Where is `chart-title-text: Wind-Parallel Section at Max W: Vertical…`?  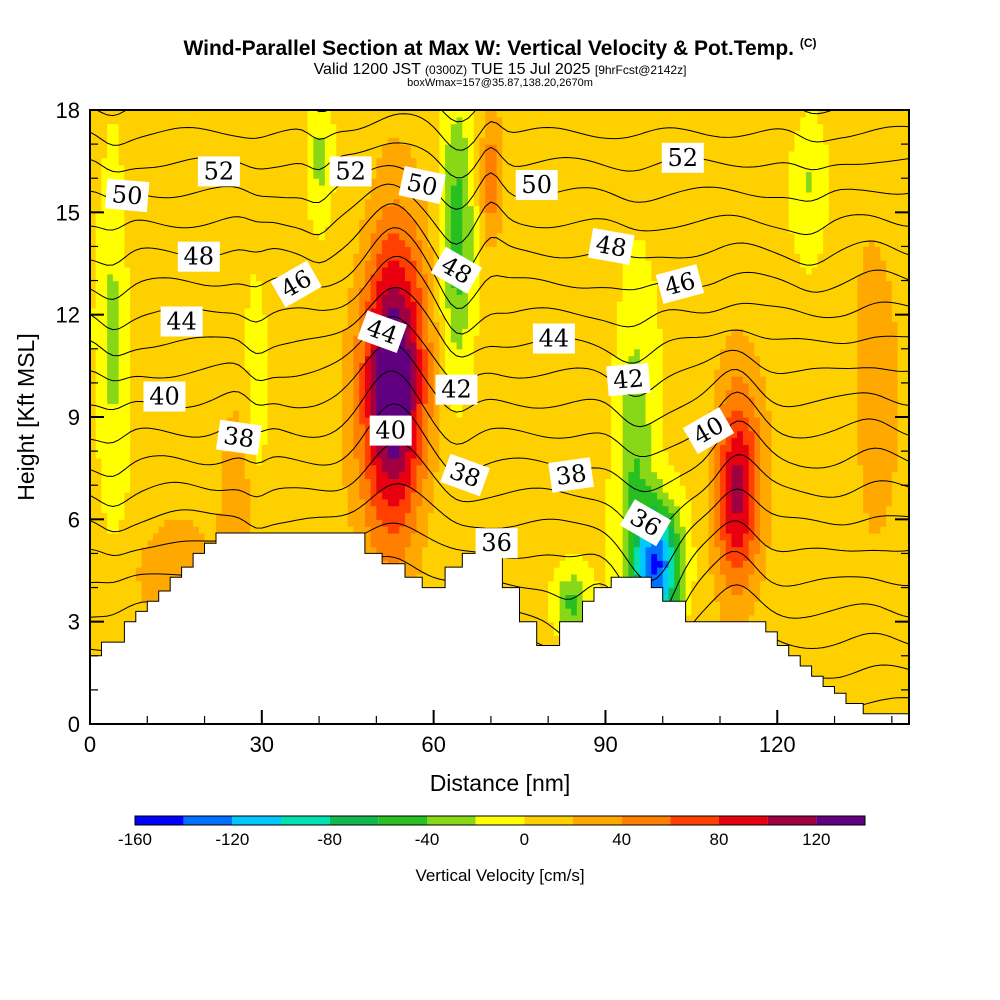
chart-title-text: Wind-Parallel Section at Max W: Vertical… is located at coordinates (488, 48).